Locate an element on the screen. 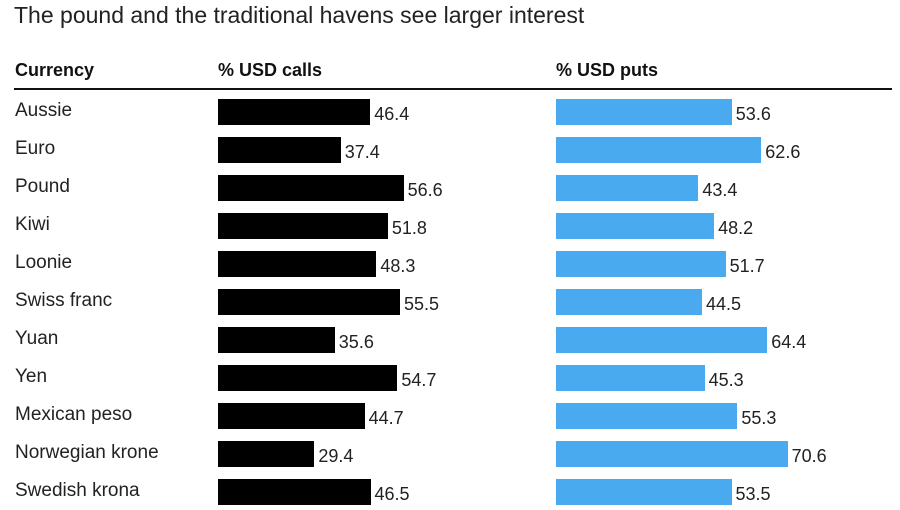 The height and width of the screenshot is (510, 900). bar-calls-yen is located at coordinates (308, 378).